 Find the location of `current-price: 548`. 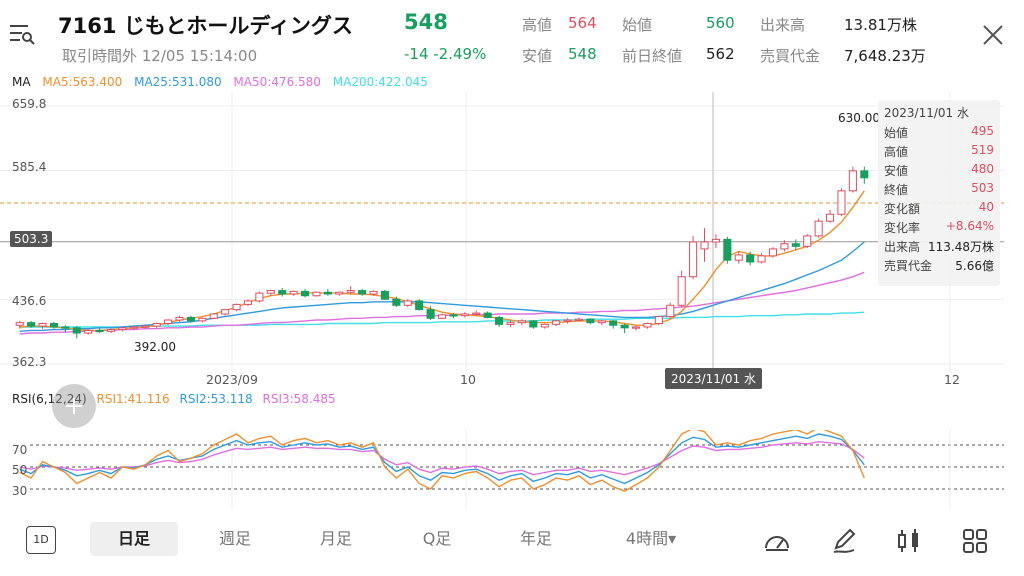

current-price: 548 is located at coordinates (426, 22).